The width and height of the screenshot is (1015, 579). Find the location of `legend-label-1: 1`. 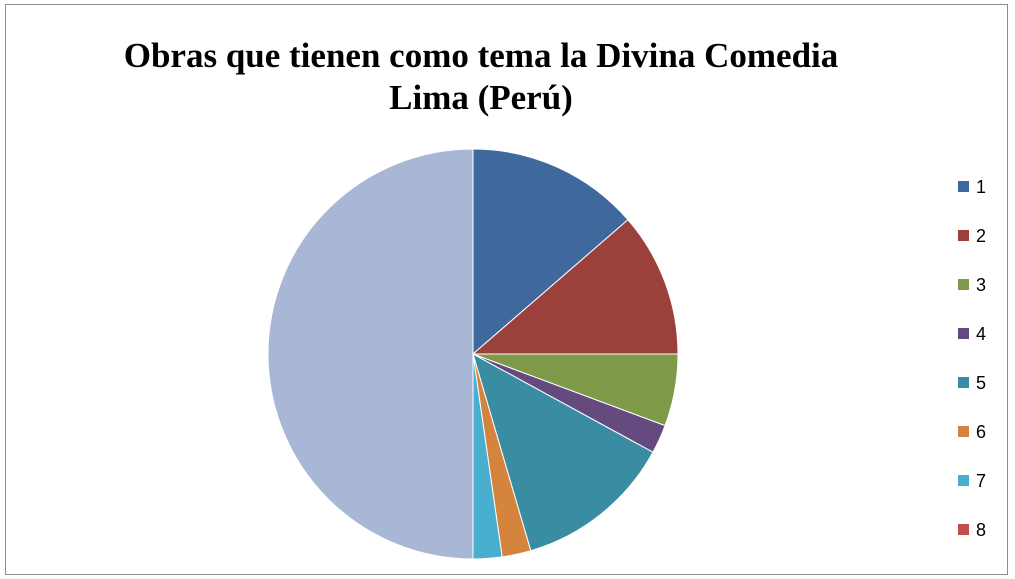

legend-label-1: 1 is located at coordinates (981, 187).